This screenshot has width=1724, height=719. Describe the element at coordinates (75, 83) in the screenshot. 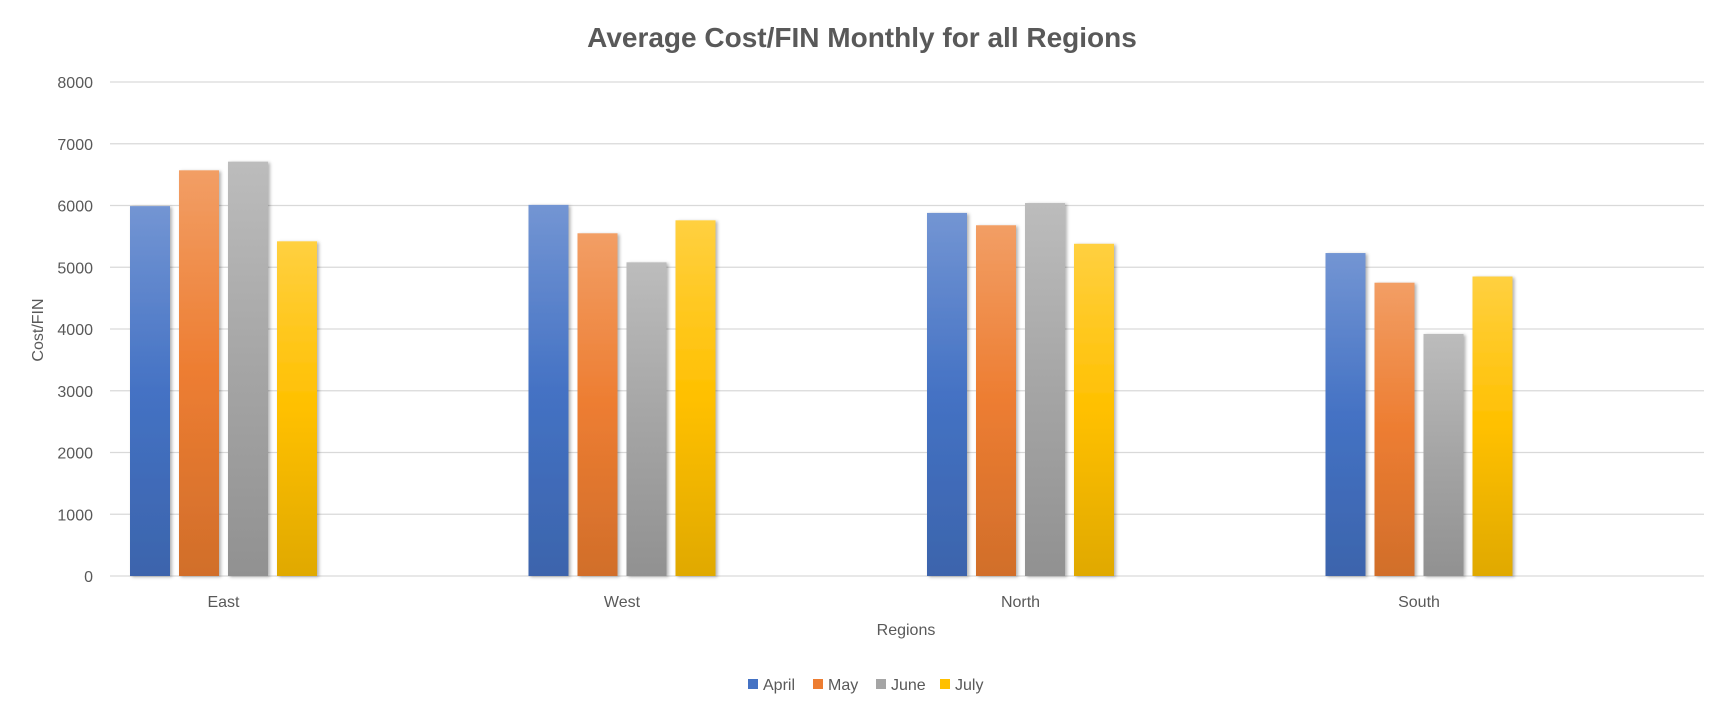

I see `y-tick-label: 8000` at that location.